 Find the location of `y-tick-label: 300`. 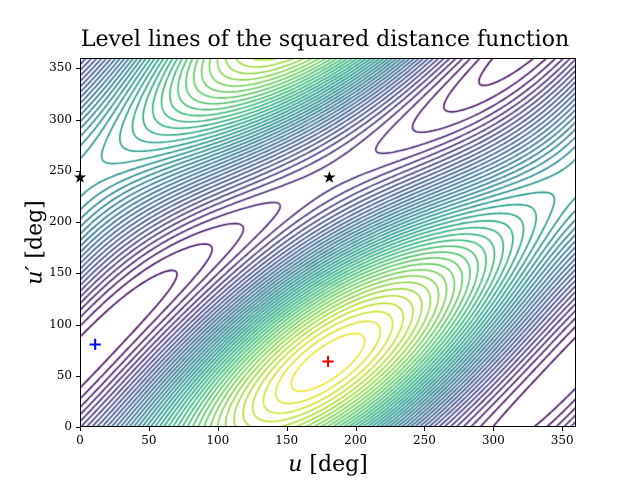

y-tick-label: 300 is located at coordinates (60, 118).